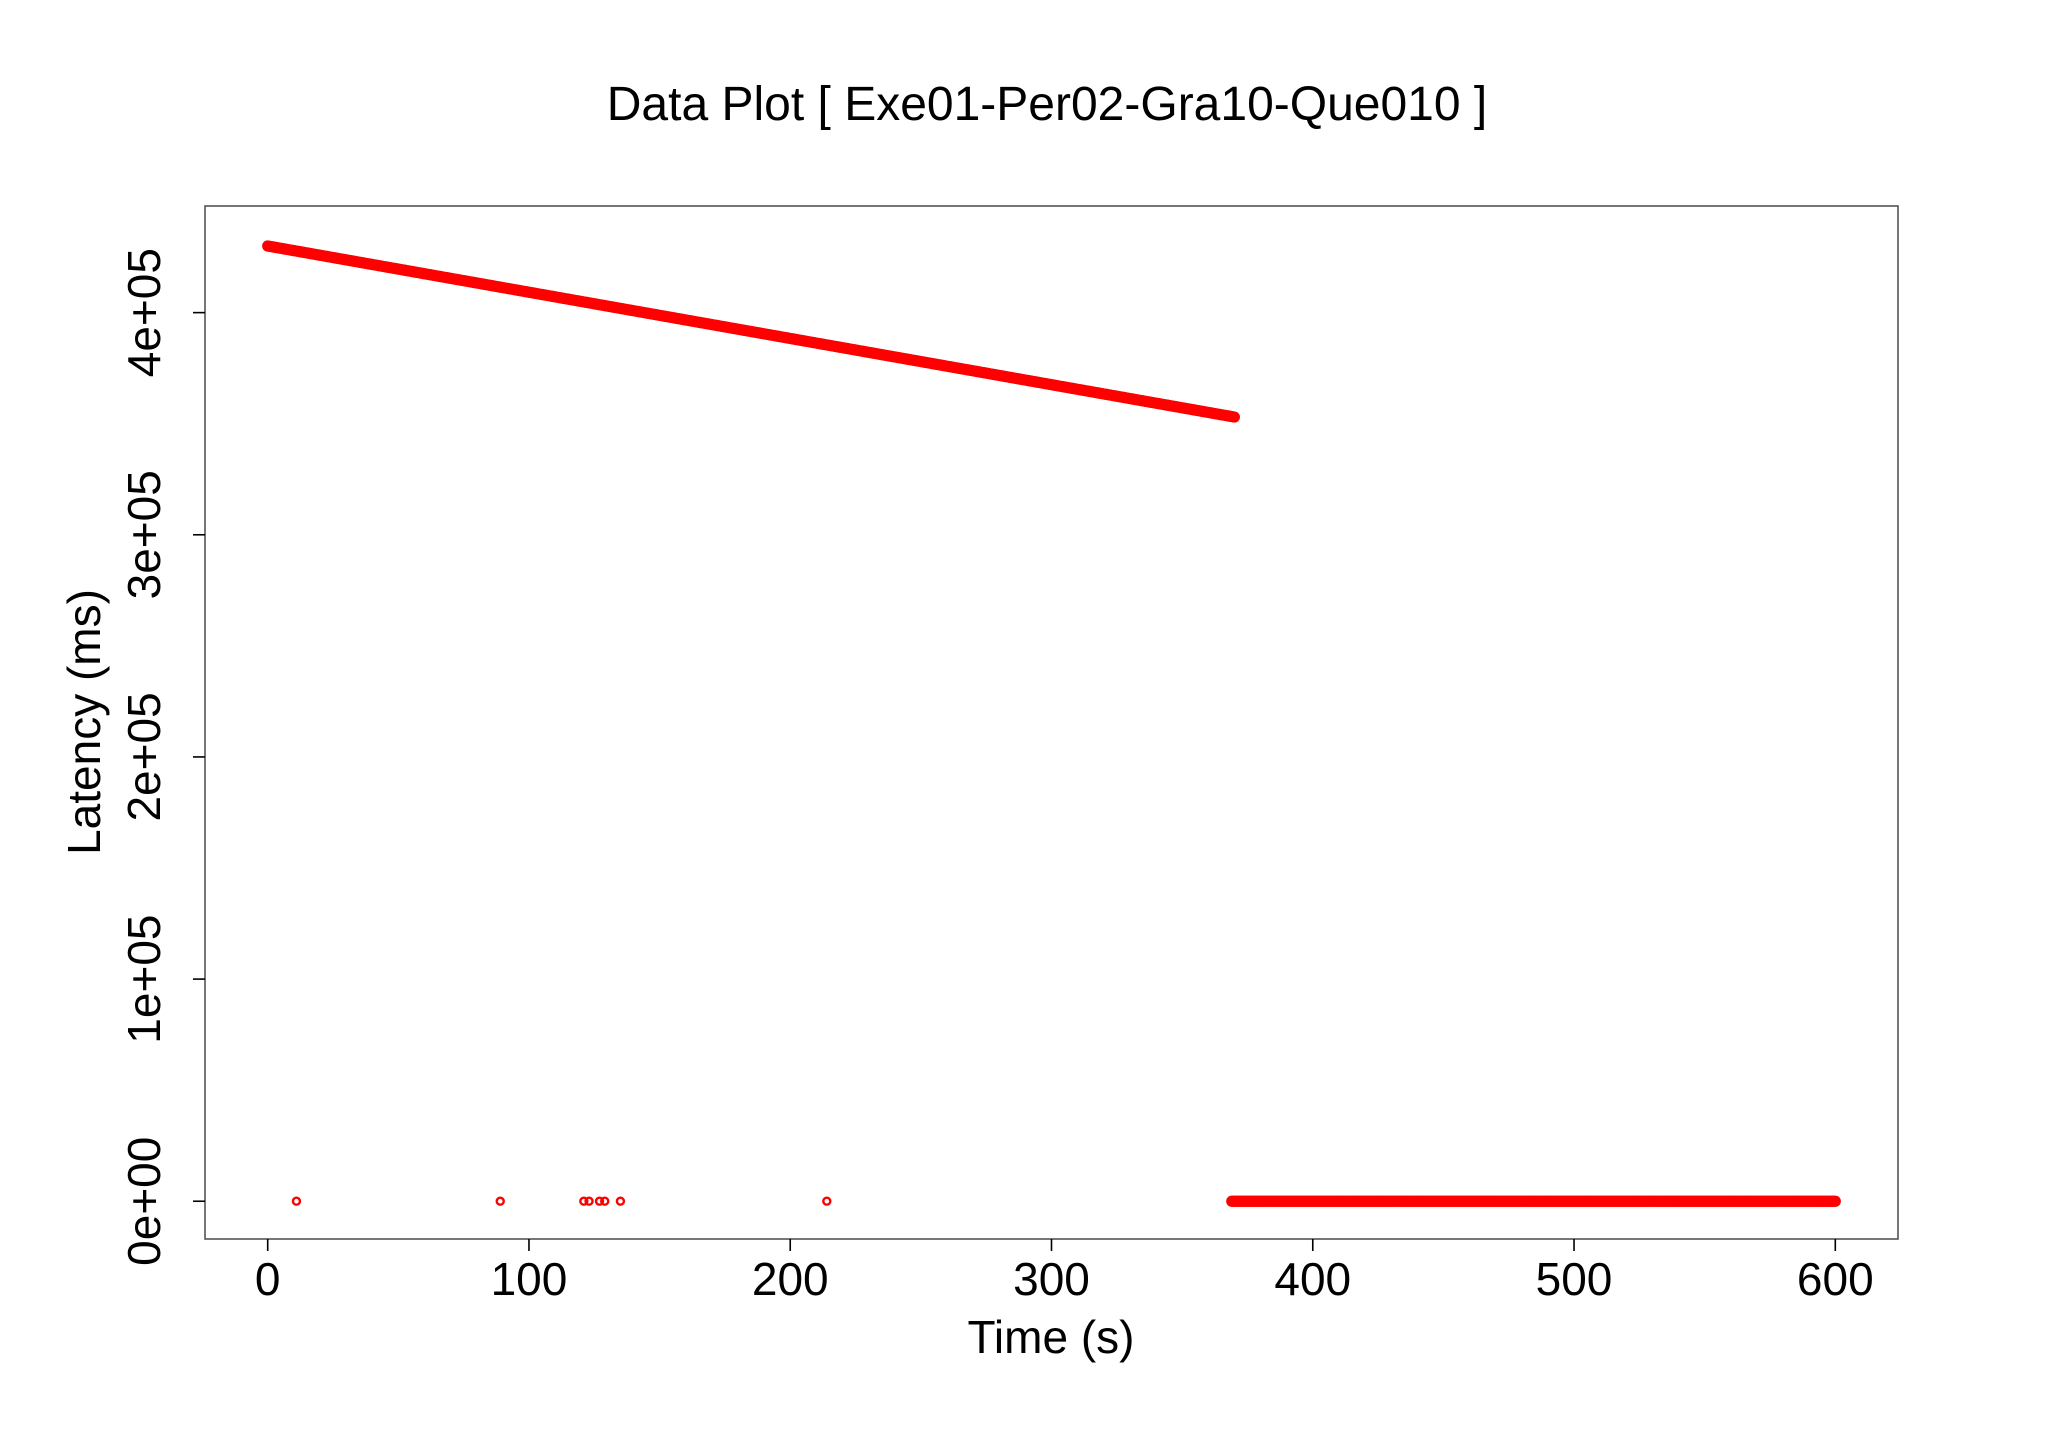 The width and height of the screenshot is (2048, 1440). What do you see at coordinates (144, 312) in the screenshot?
I see `y-tick-label: 4e+05` at bounding box center [144, 312].